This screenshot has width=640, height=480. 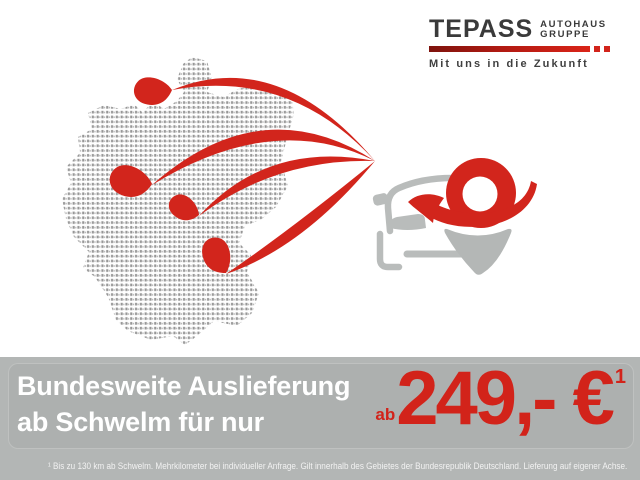 I want to click on logo-brand-text: TEPASS, so click(x=481, y=29).